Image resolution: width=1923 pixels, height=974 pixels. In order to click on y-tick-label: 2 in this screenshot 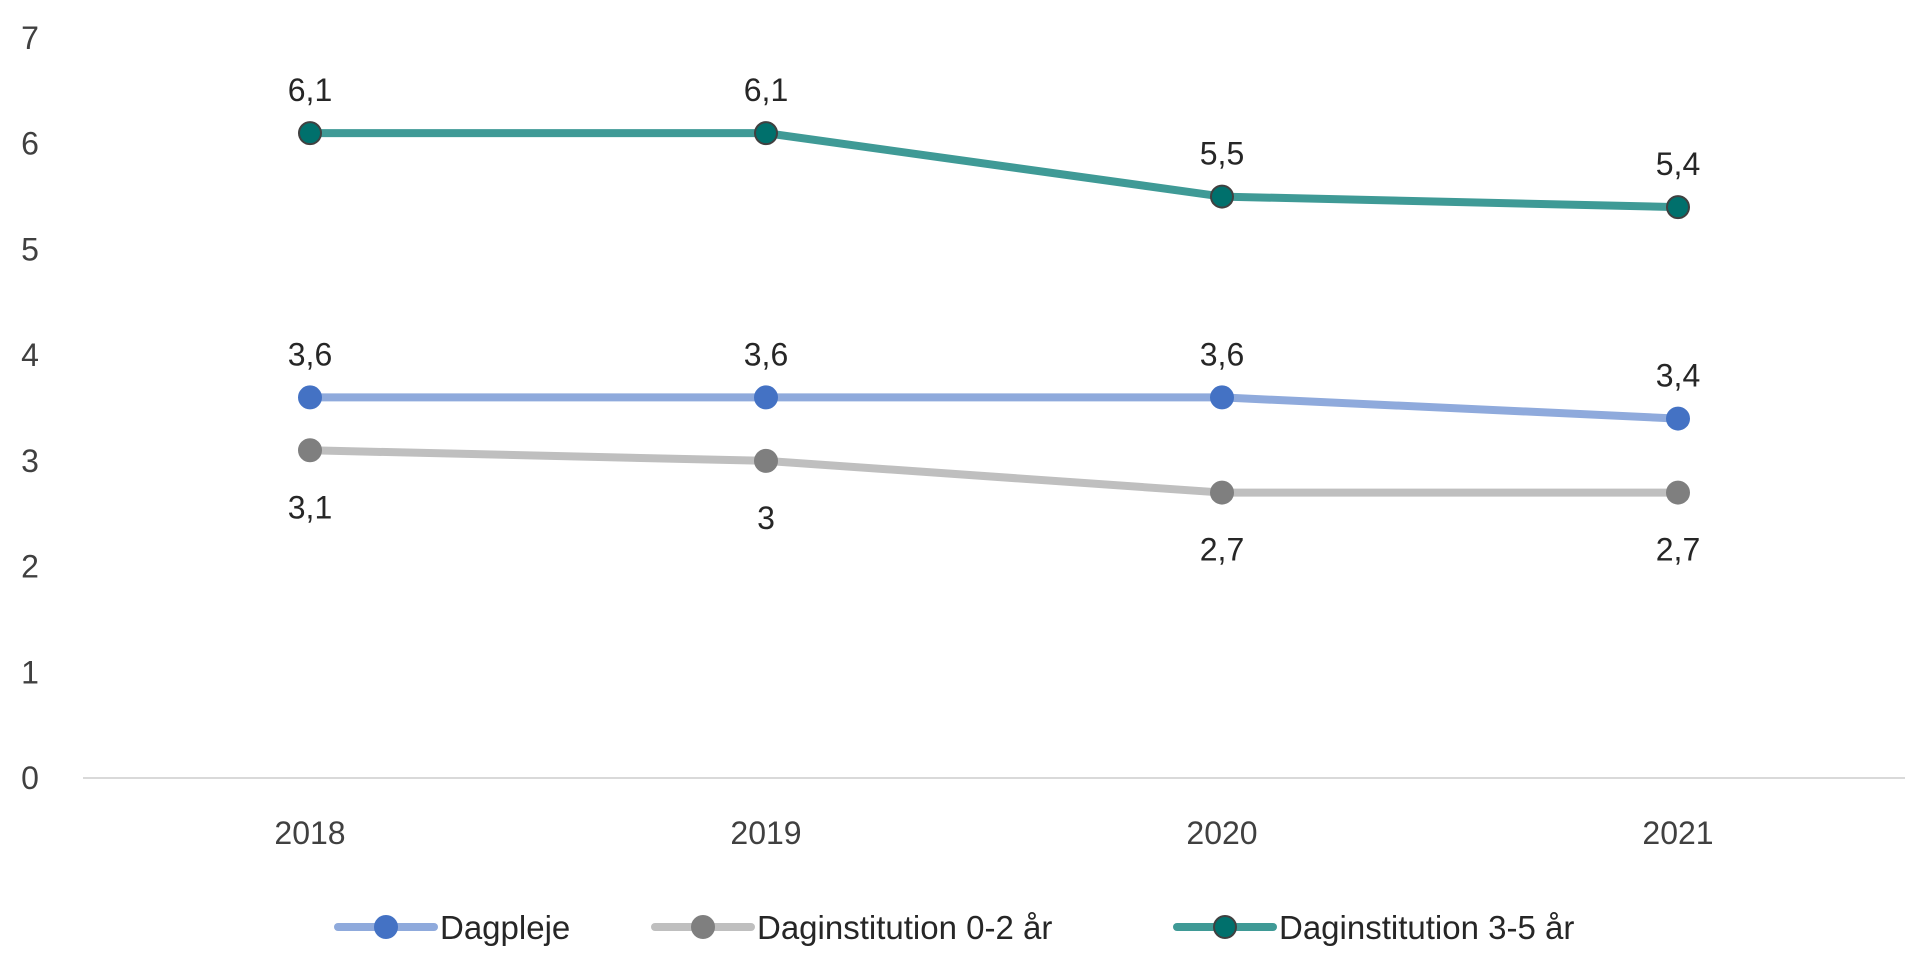, I will do `click(30, 567)`.